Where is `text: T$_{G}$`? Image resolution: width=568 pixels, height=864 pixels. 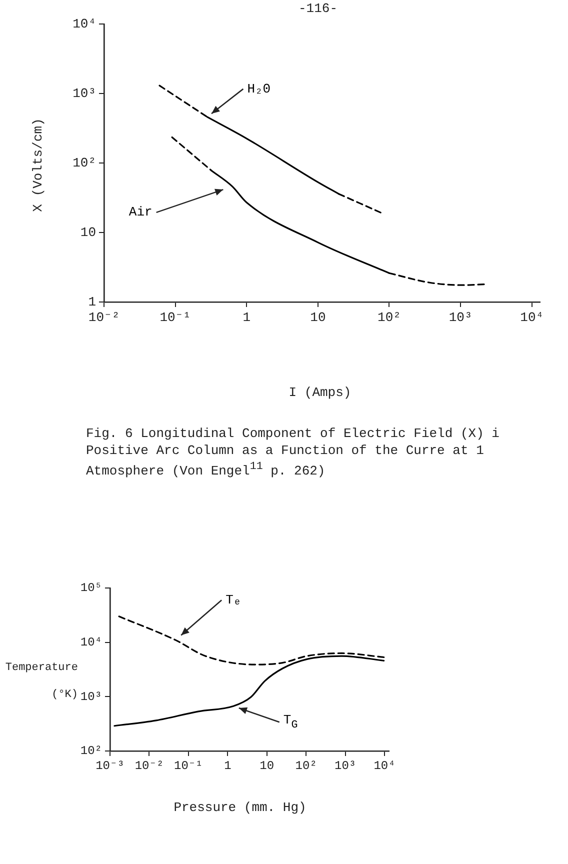
text: T$_{G}$ is located at coordinates (290, 722).